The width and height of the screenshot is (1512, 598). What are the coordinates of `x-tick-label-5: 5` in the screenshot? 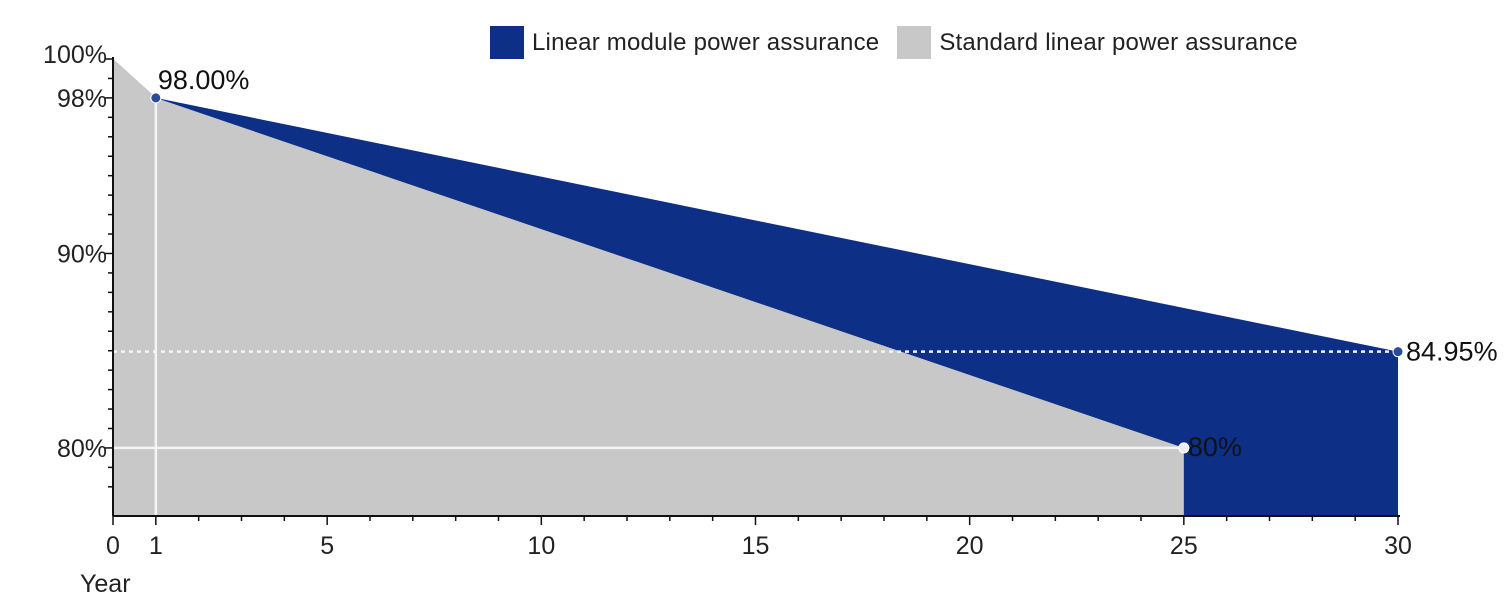 It's located at (327, 546).